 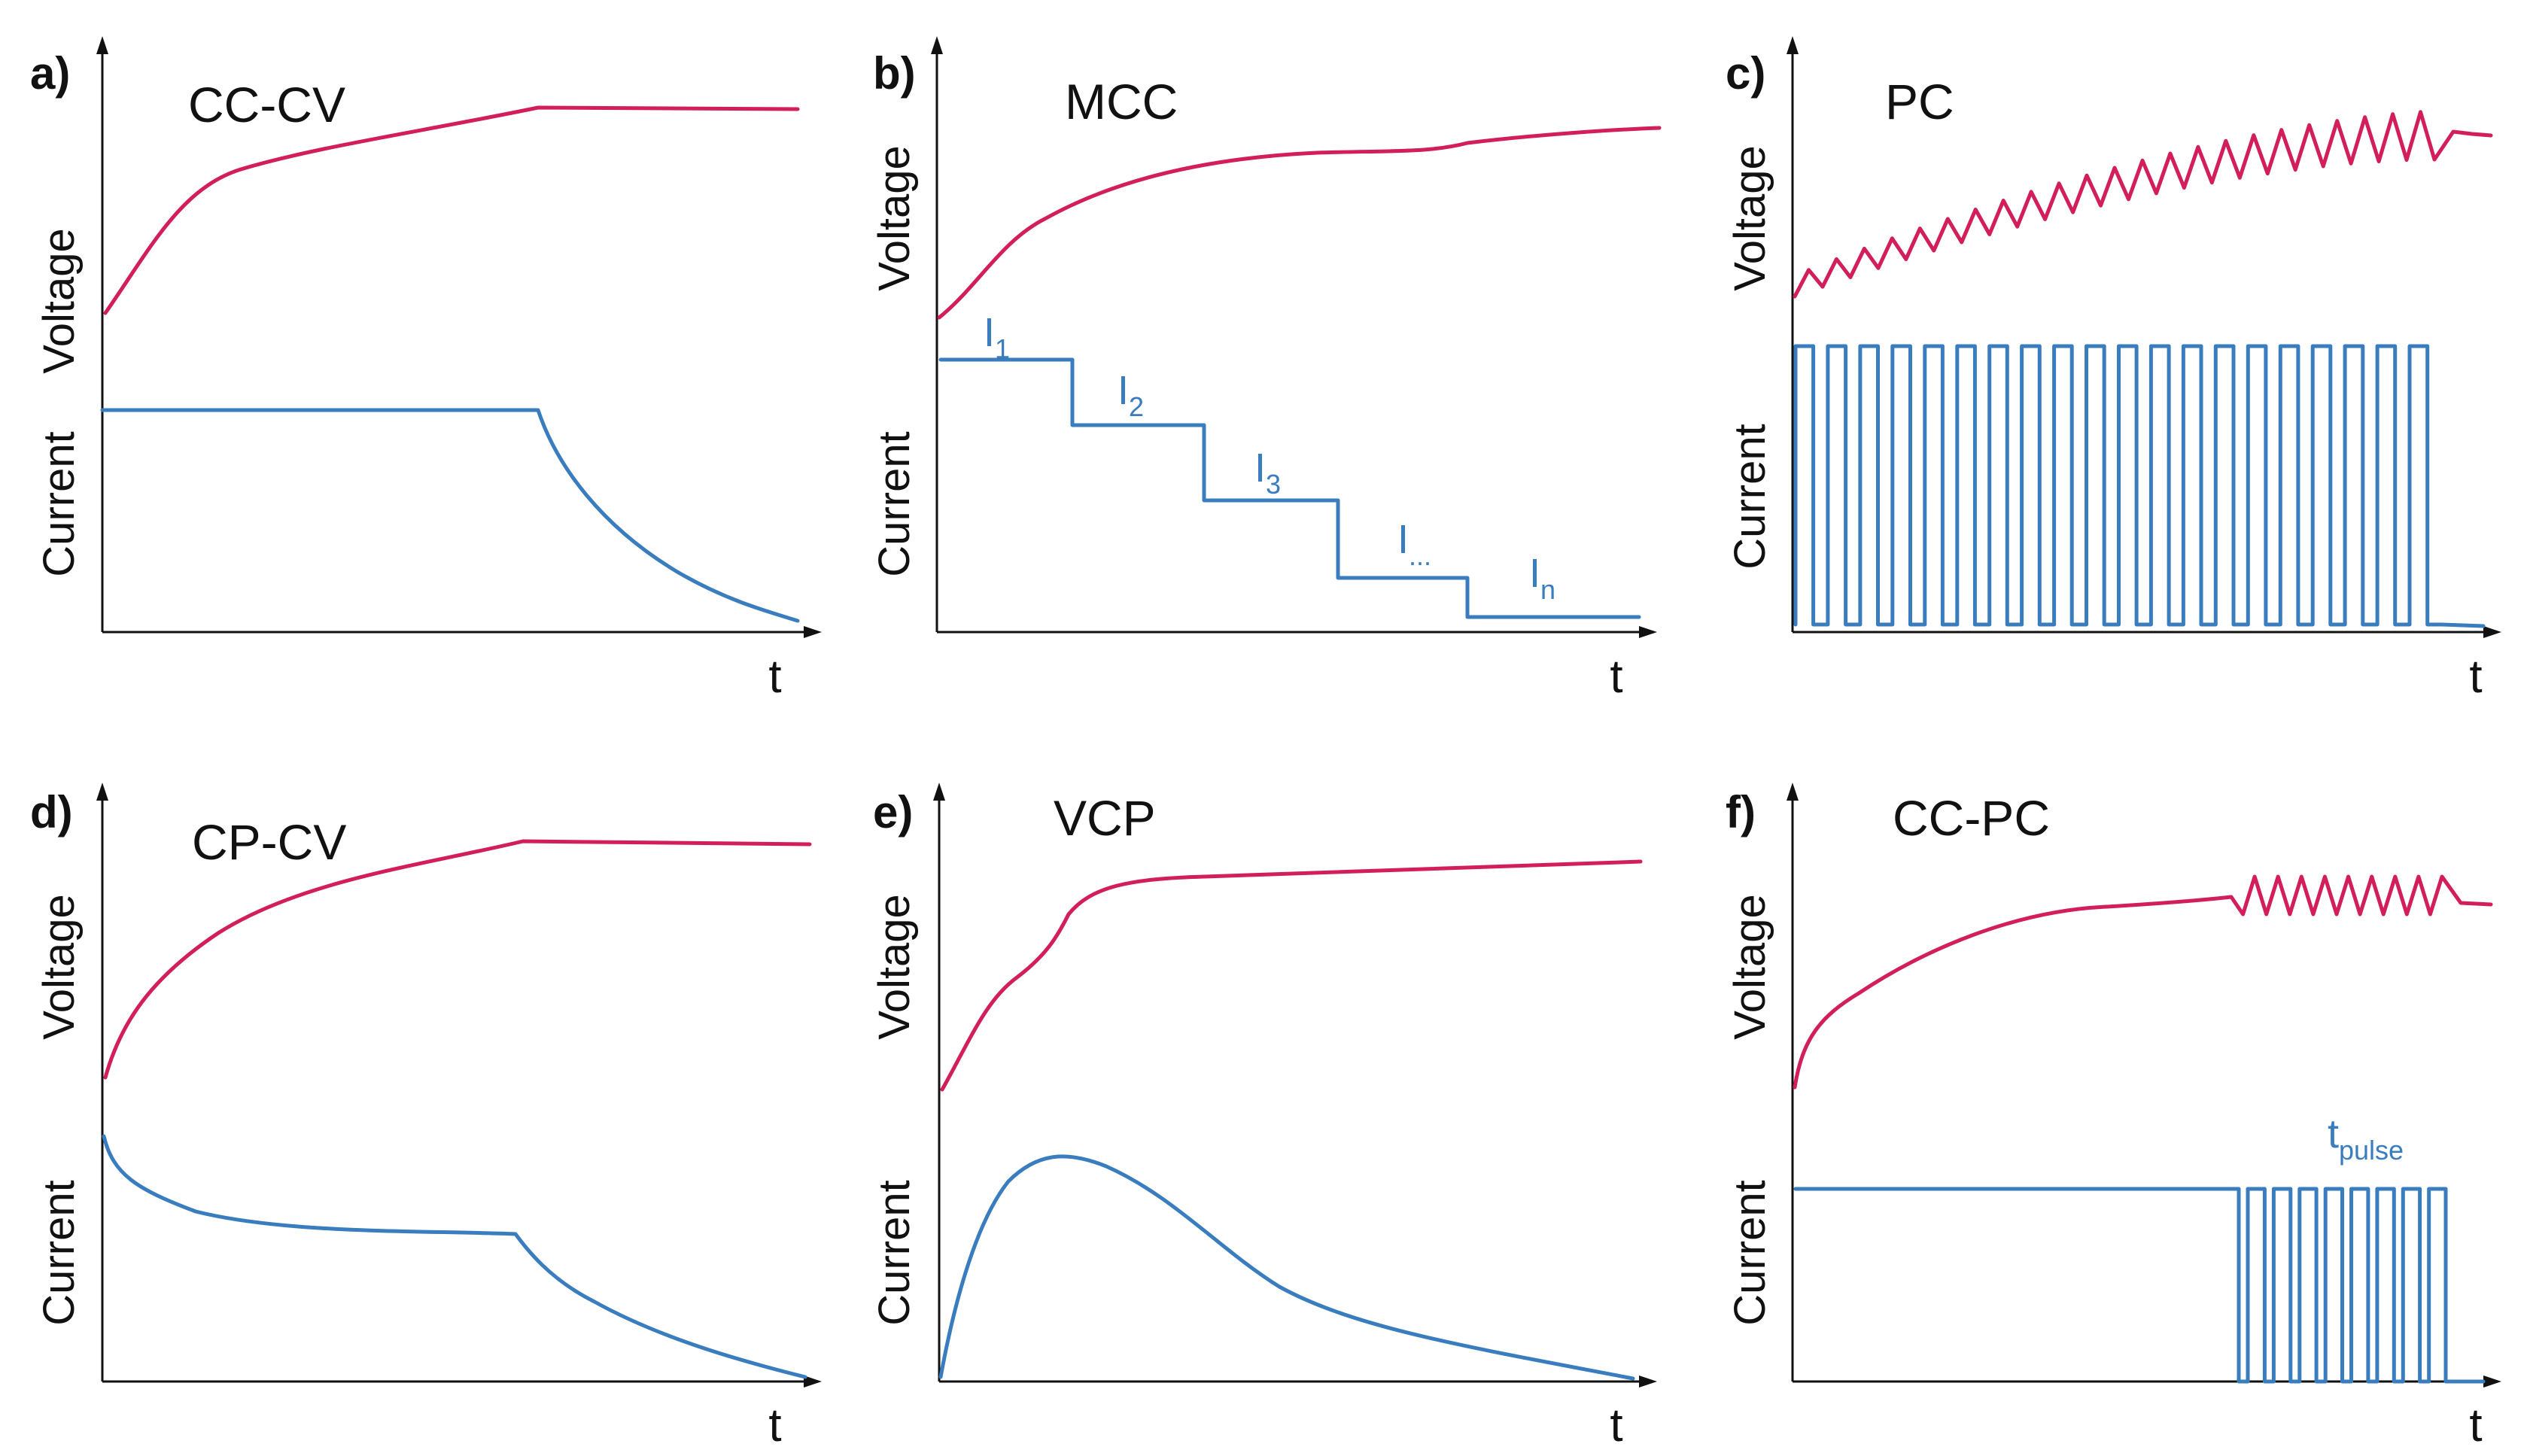 What do you see at coordinates (1616, 1425) in the screenshot?
I see `panel-e-time-label: t` at bounding box center [1616, 1425].